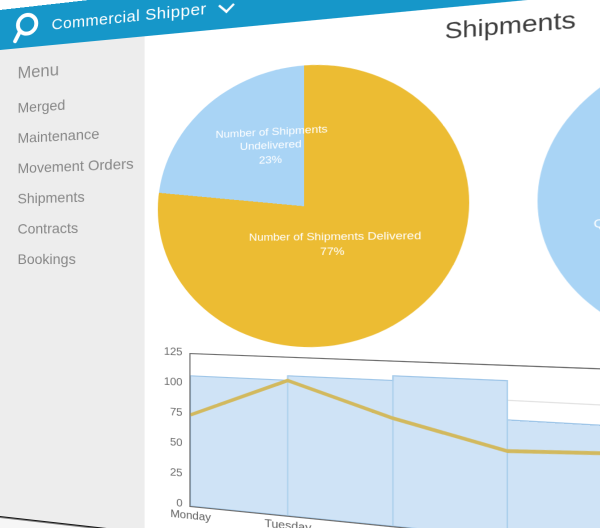  Describe the element at coordinates (38, 71) in the screenshot. I see `sidebar-title: Menu` at that location.